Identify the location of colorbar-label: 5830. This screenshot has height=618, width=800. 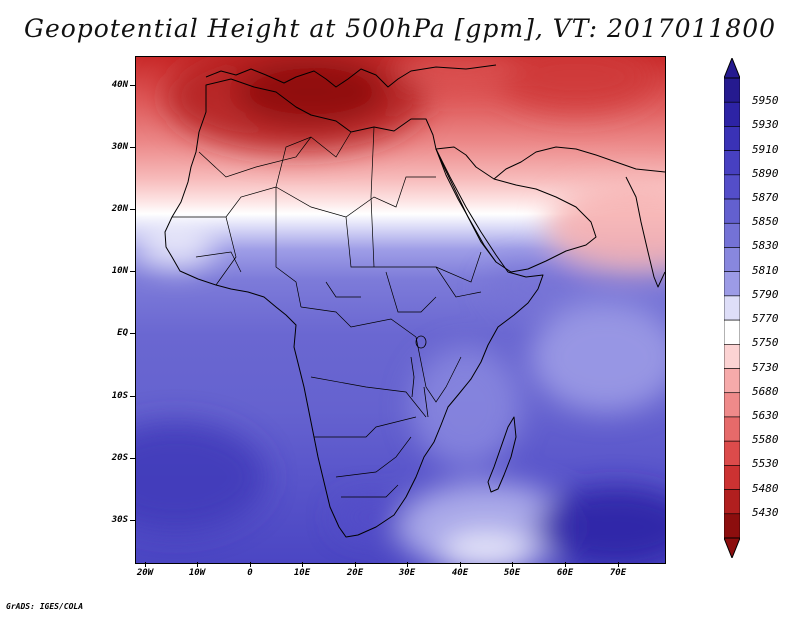
(765, 246).